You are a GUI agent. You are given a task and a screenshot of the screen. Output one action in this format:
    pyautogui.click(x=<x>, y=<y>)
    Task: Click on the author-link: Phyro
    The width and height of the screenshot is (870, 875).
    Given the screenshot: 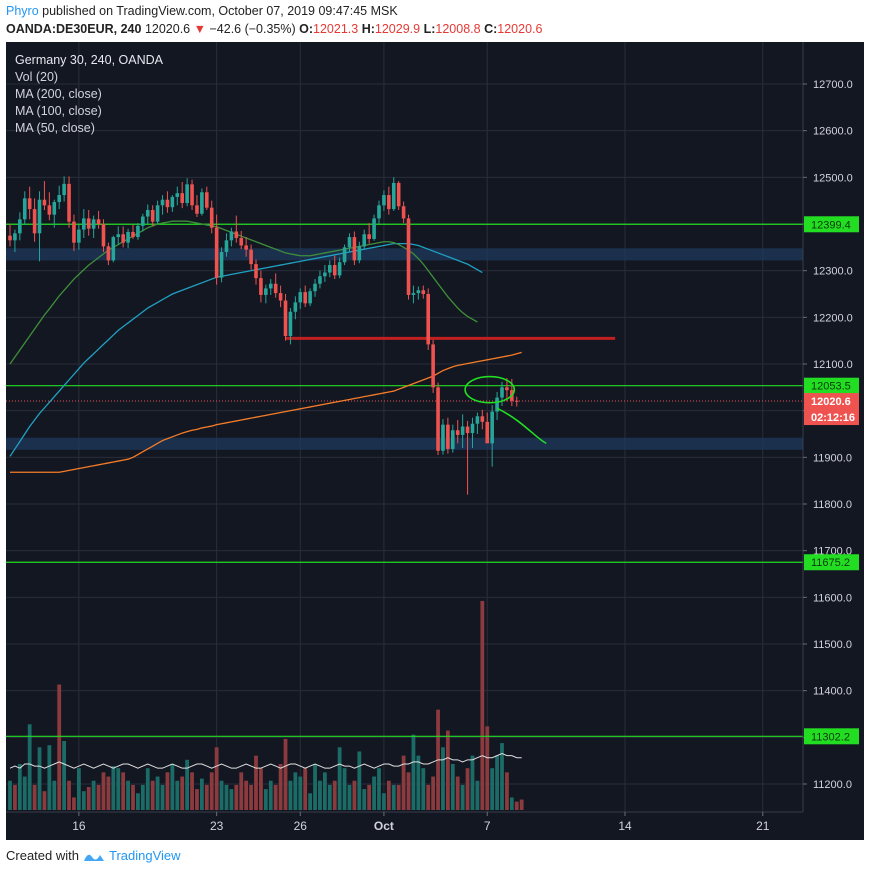 What is the action you would take?
    pyautogui.click(x=22, y=11)
    